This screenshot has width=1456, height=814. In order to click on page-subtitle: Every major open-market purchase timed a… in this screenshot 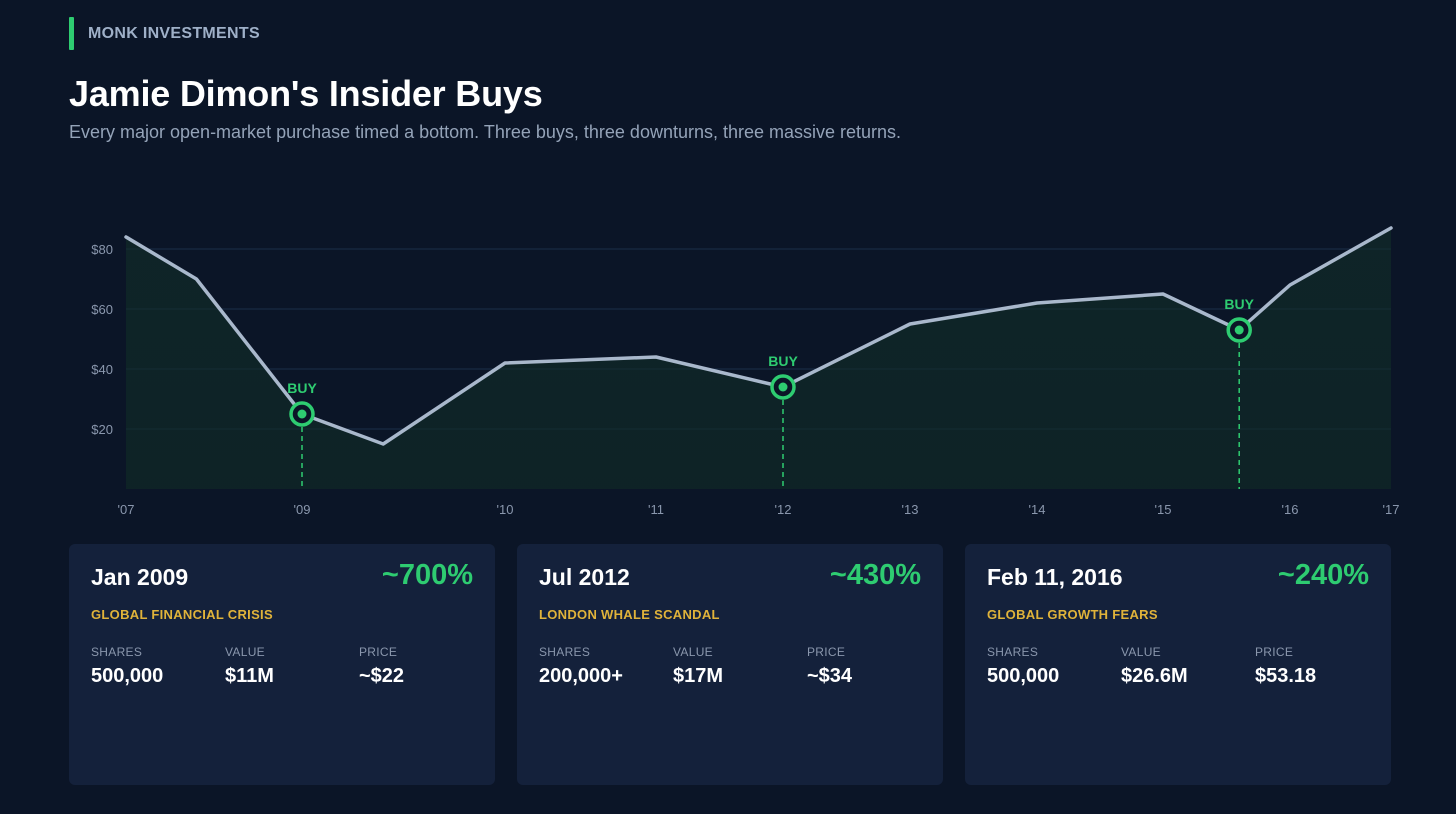, I will do `click(485, 132)`.